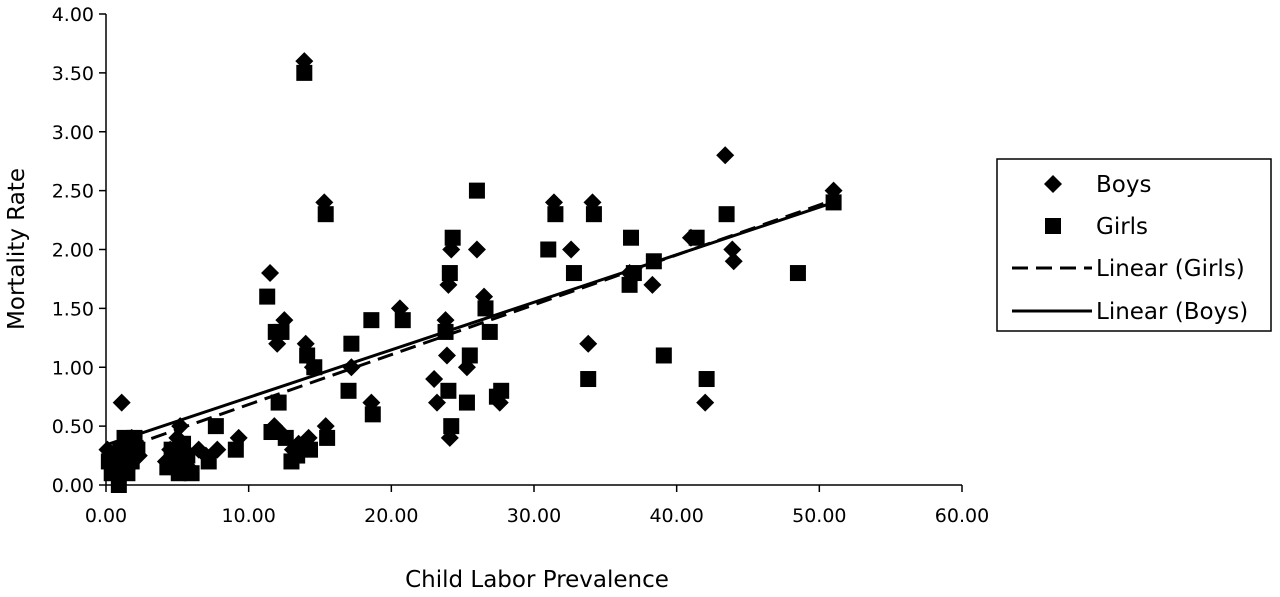 The image size is (1280, 597). I want to click on legend-label: Linear (Boys), so click(1172, 312).